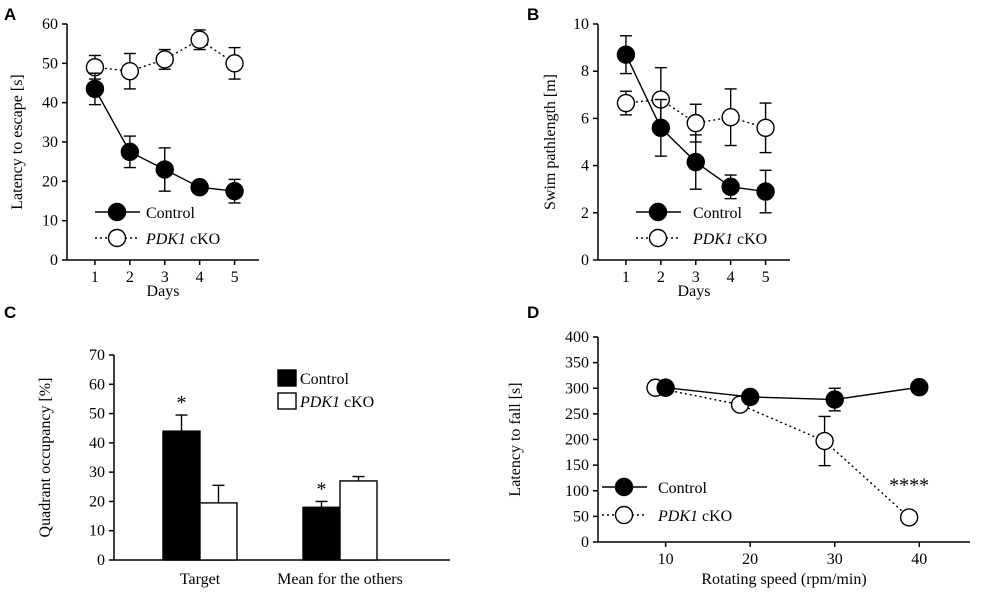  Describe the element at coordinates (340, 579) in the screenshot. I see `x-category-label: Mean for the others` at that location.